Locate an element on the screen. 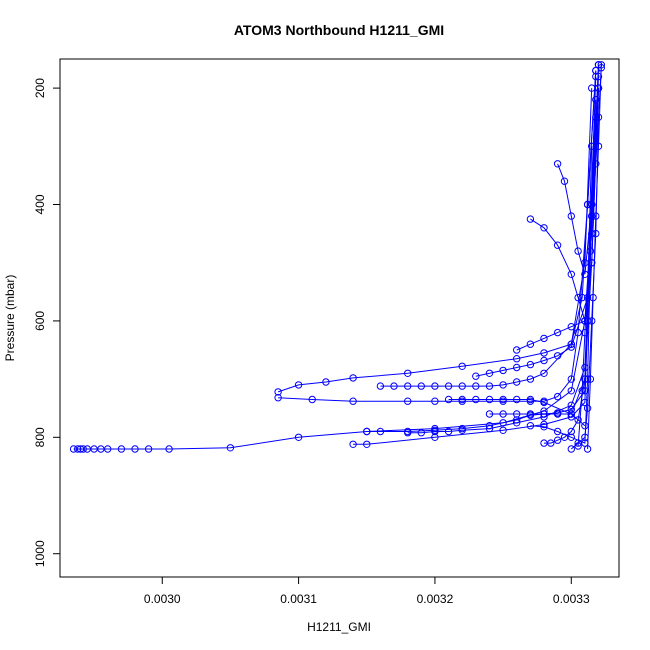 This screenshot has height=650, width=650. x-axis-label: H1211_GMI is located at coordinates (339, 627).